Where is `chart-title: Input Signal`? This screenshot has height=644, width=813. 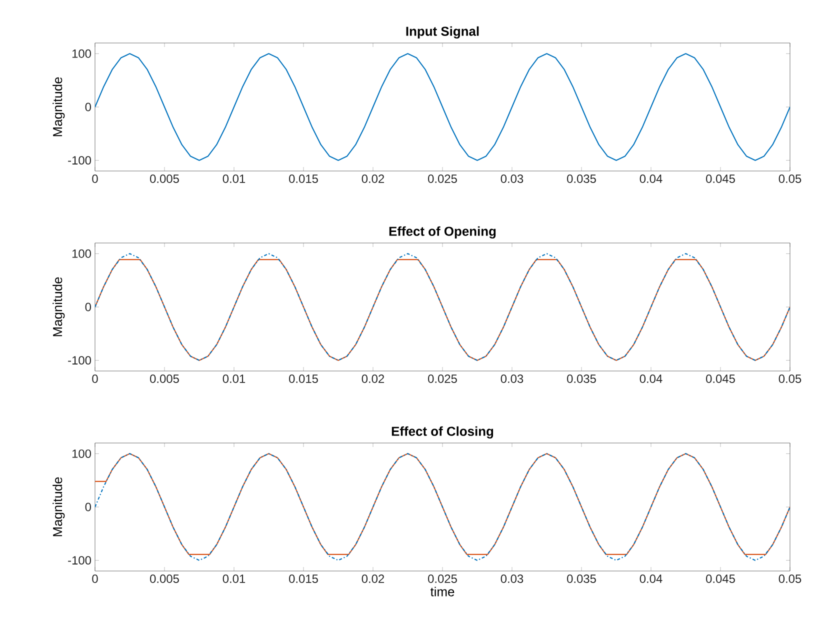
chart-title: Input Signal is located at coordinates (442, 32).